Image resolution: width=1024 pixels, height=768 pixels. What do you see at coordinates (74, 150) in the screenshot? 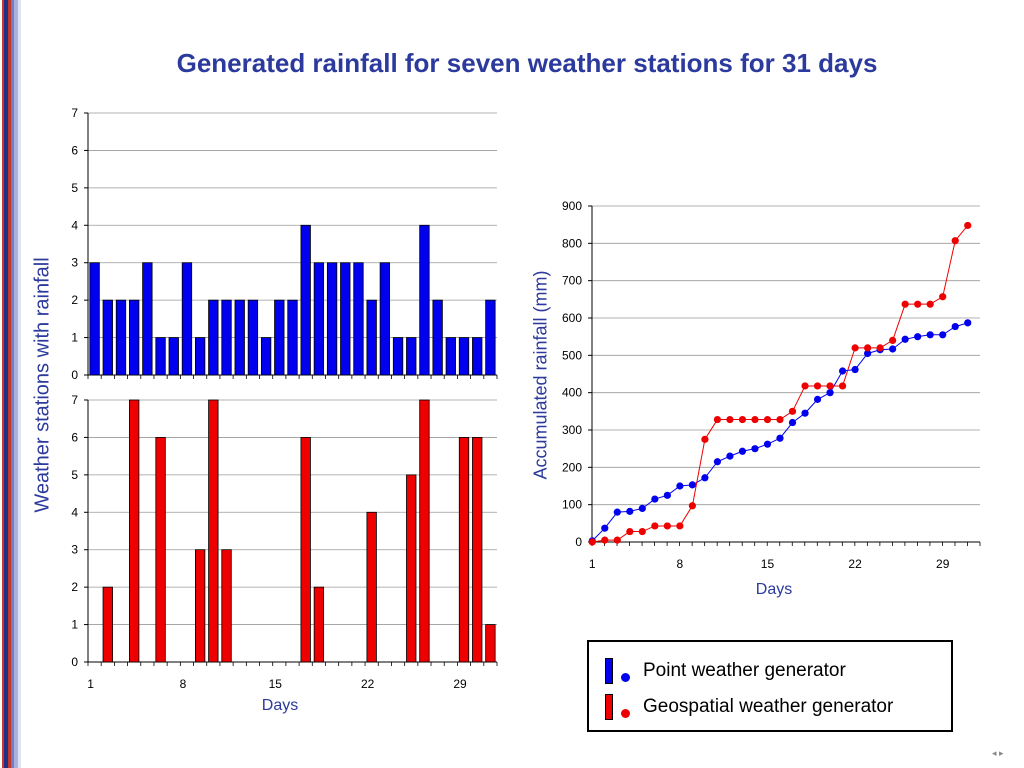
I see `y-tick-label: 6` at bounding box center [74, 150].